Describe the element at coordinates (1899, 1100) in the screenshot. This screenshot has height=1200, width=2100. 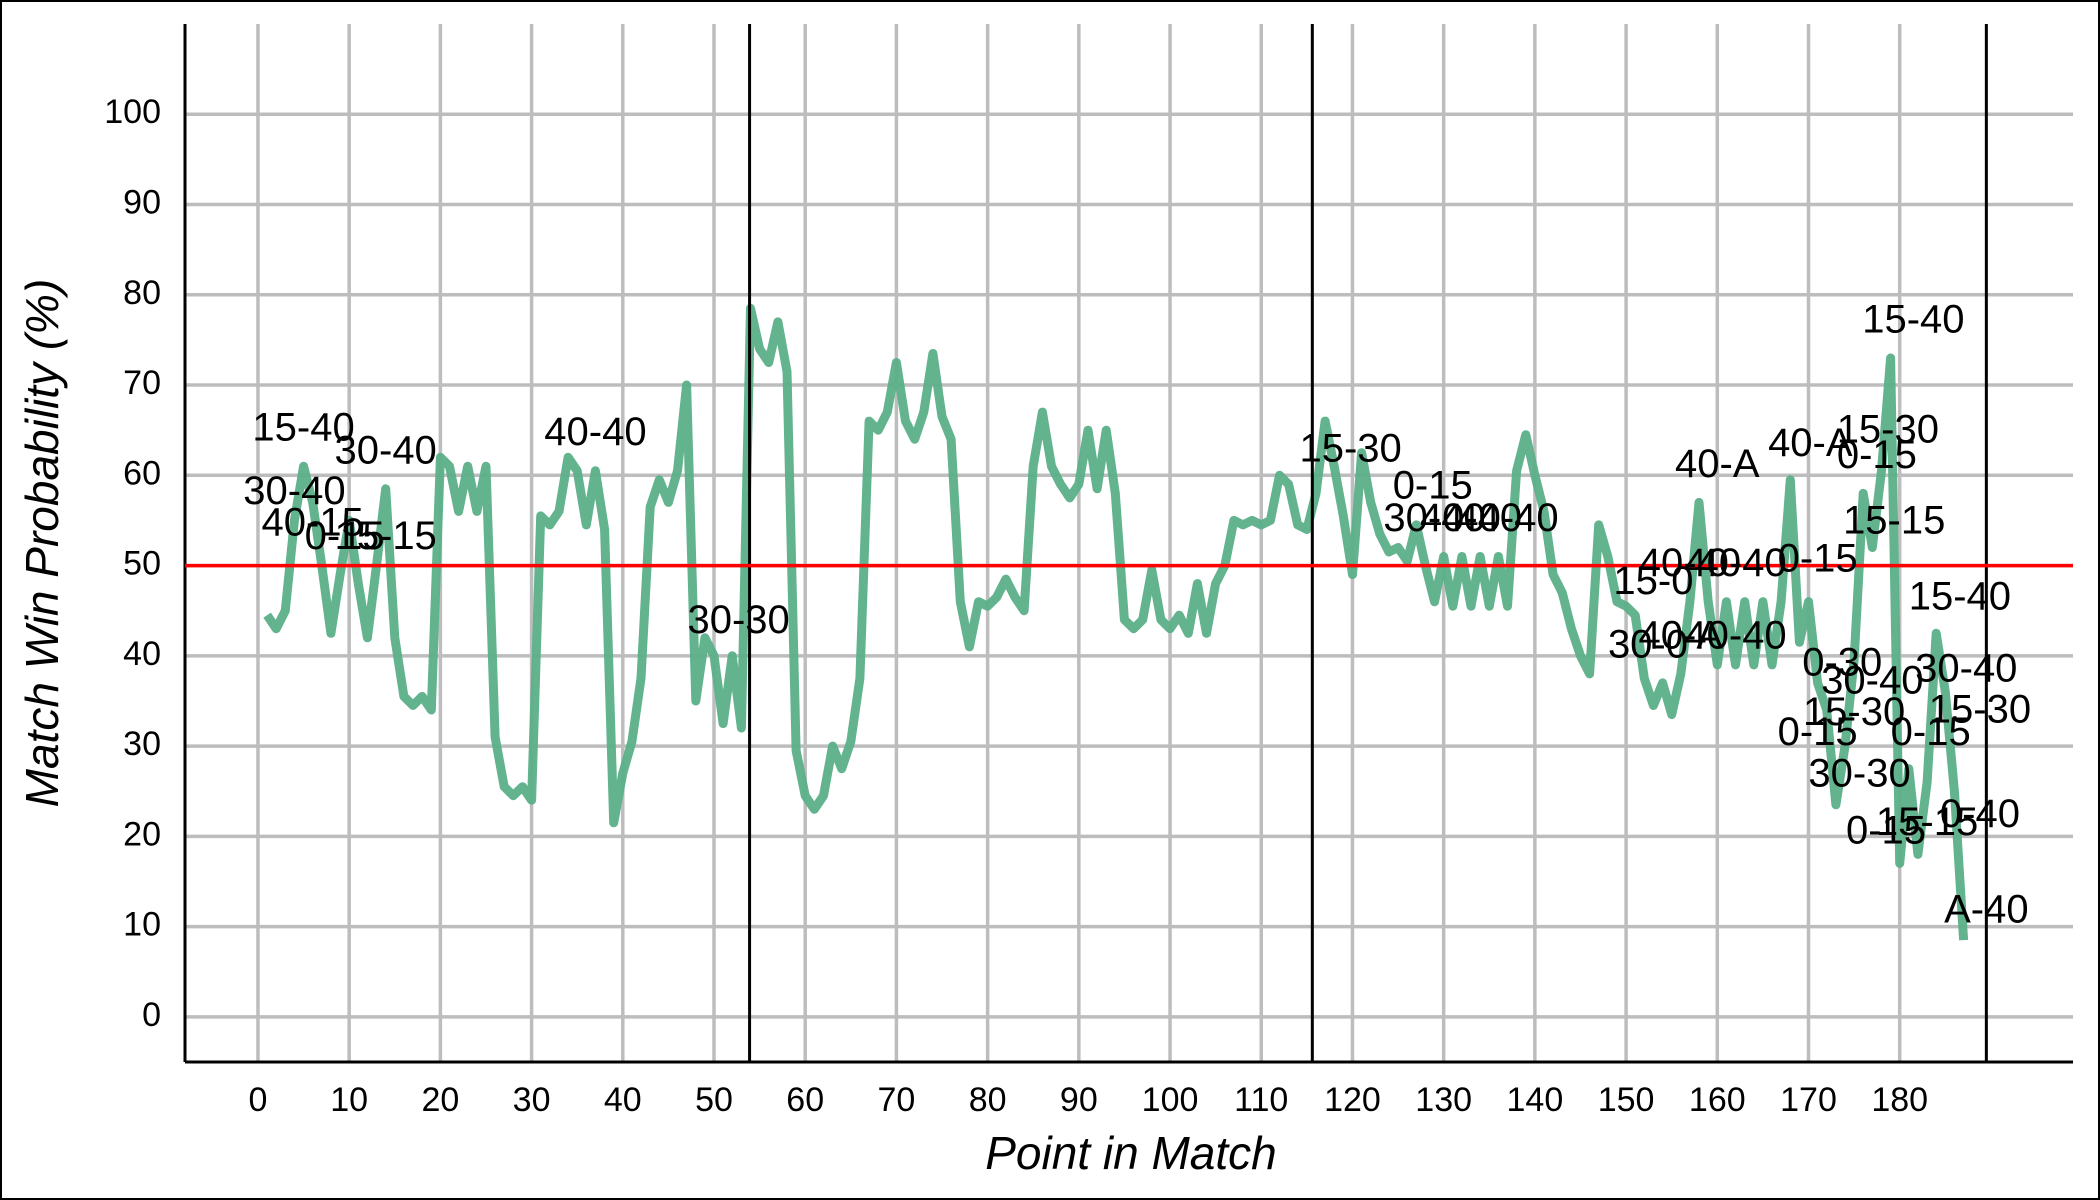
I see `x-tick-label: 180` at that location.